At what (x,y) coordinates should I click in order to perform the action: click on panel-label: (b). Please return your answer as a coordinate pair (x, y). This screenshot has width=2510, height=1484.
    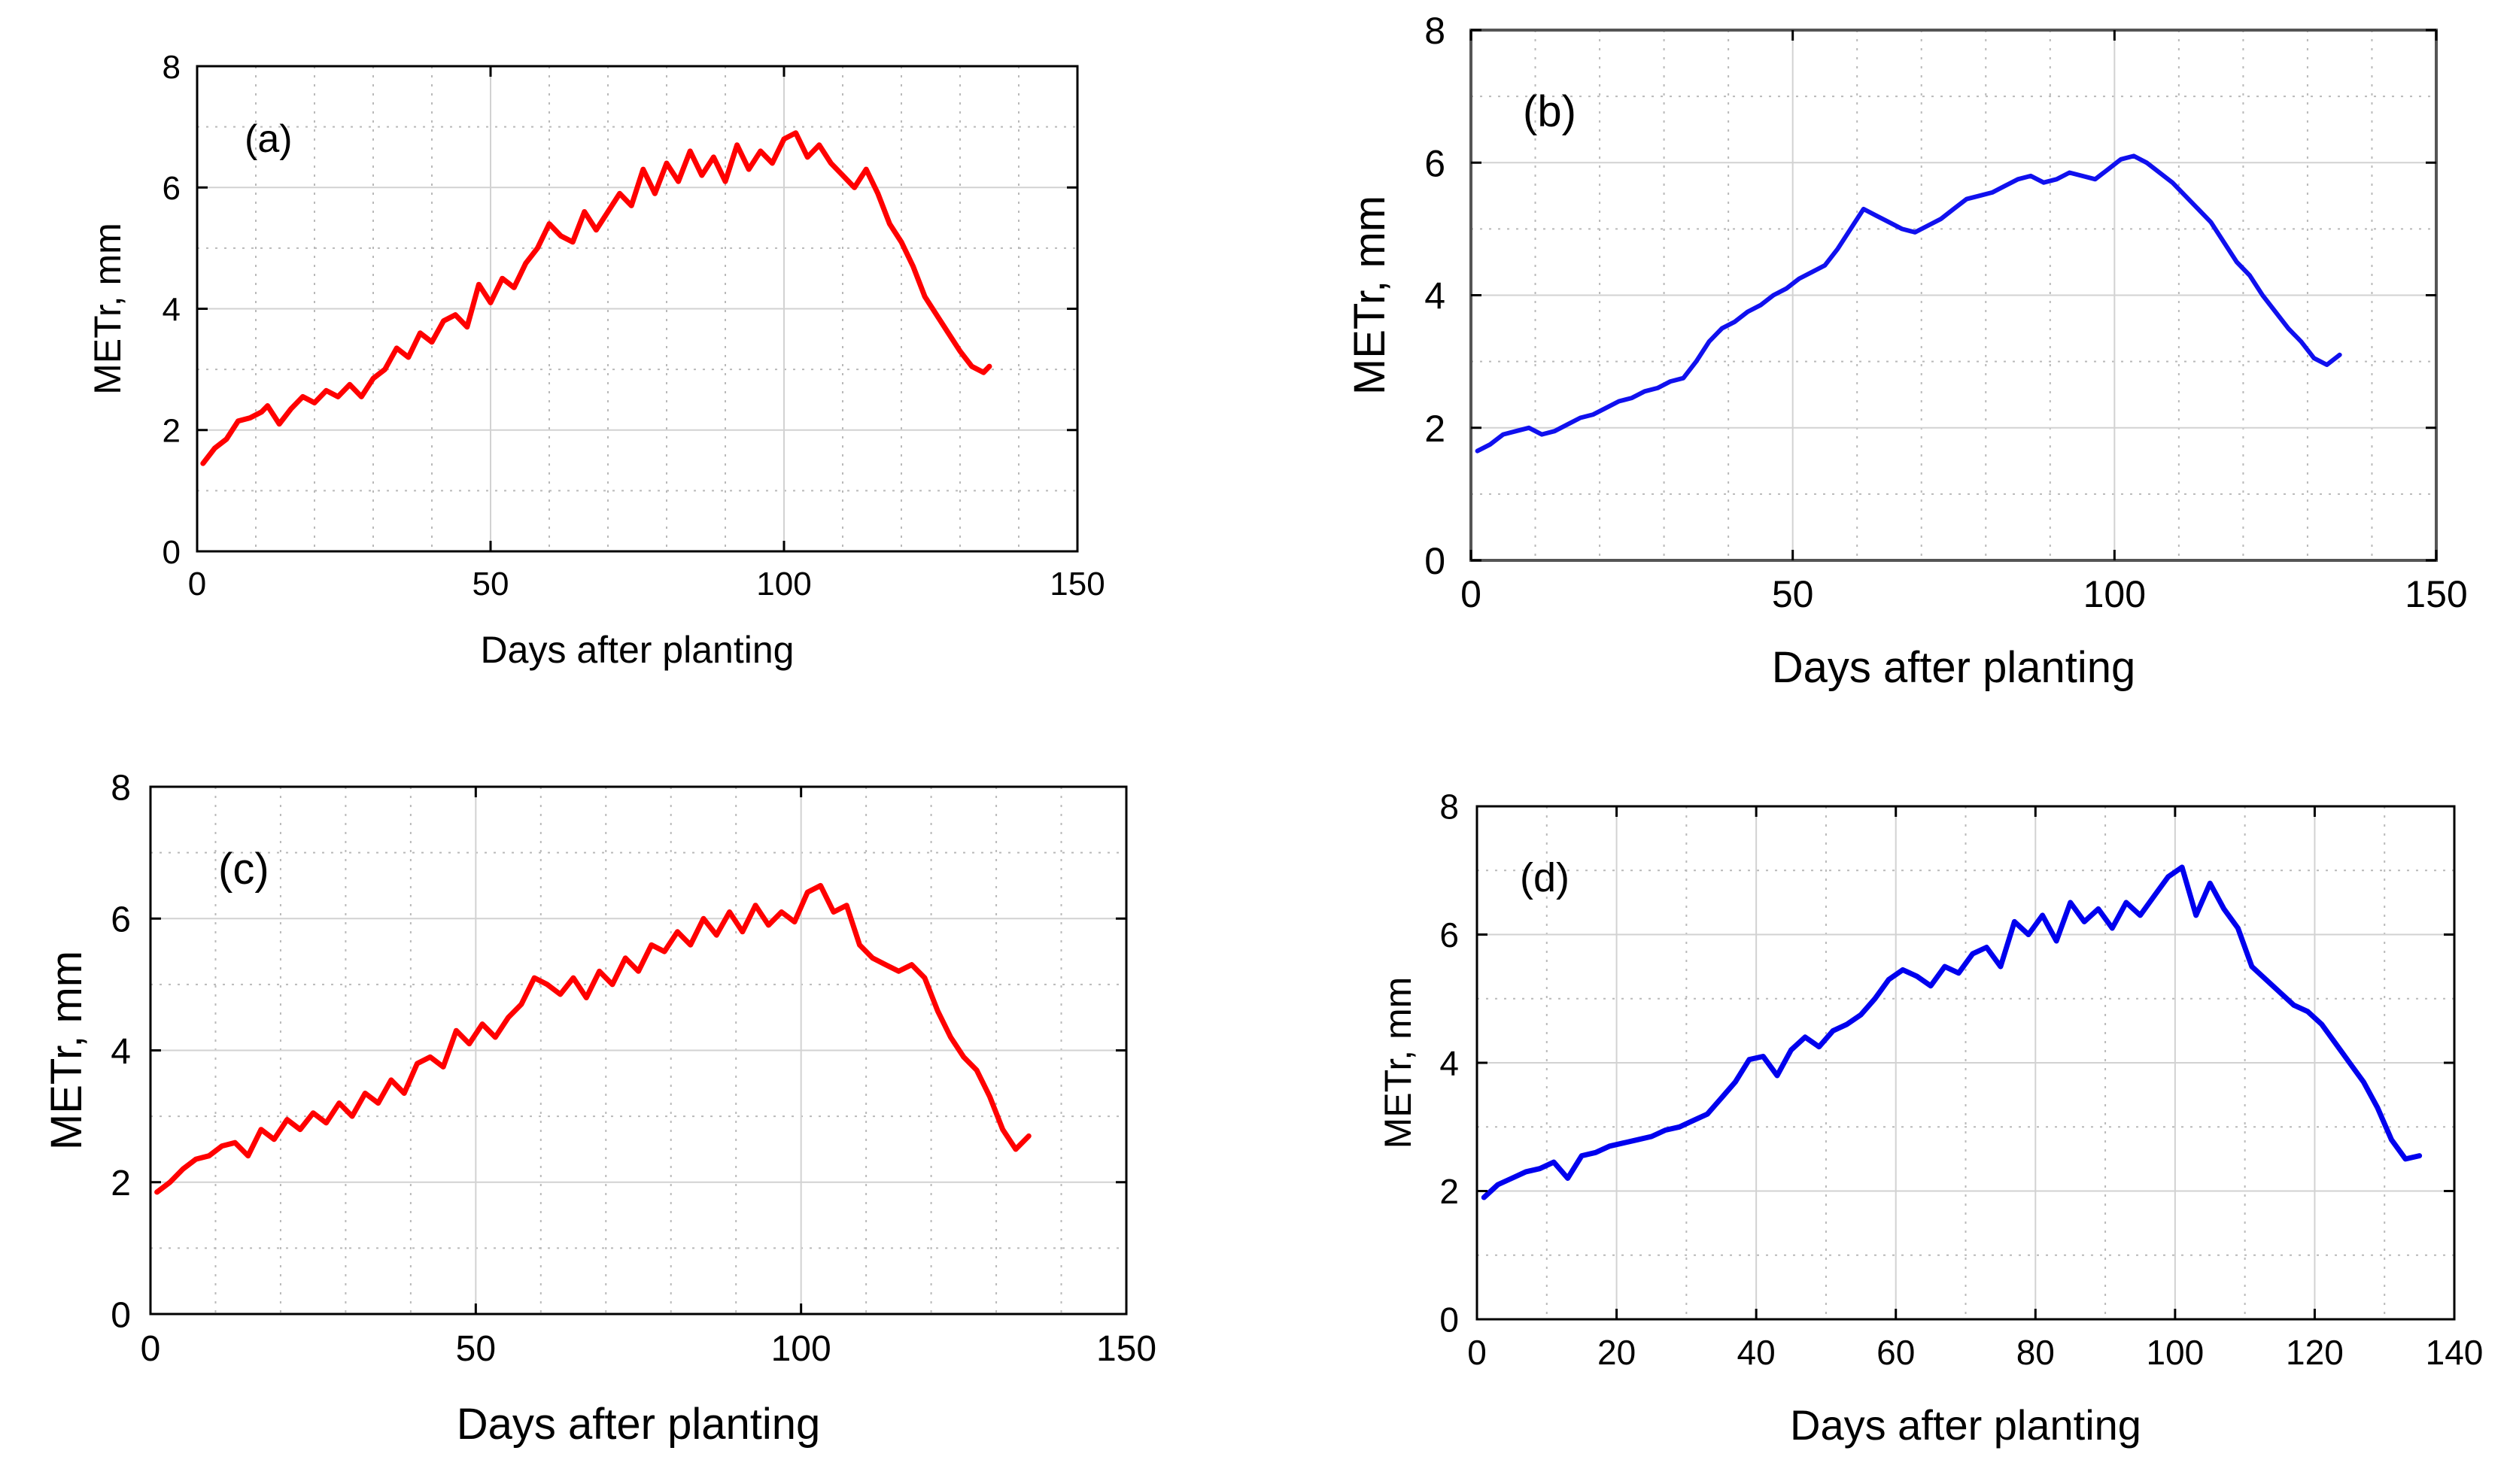
    Looking at the image, I should click on (1549, 111).